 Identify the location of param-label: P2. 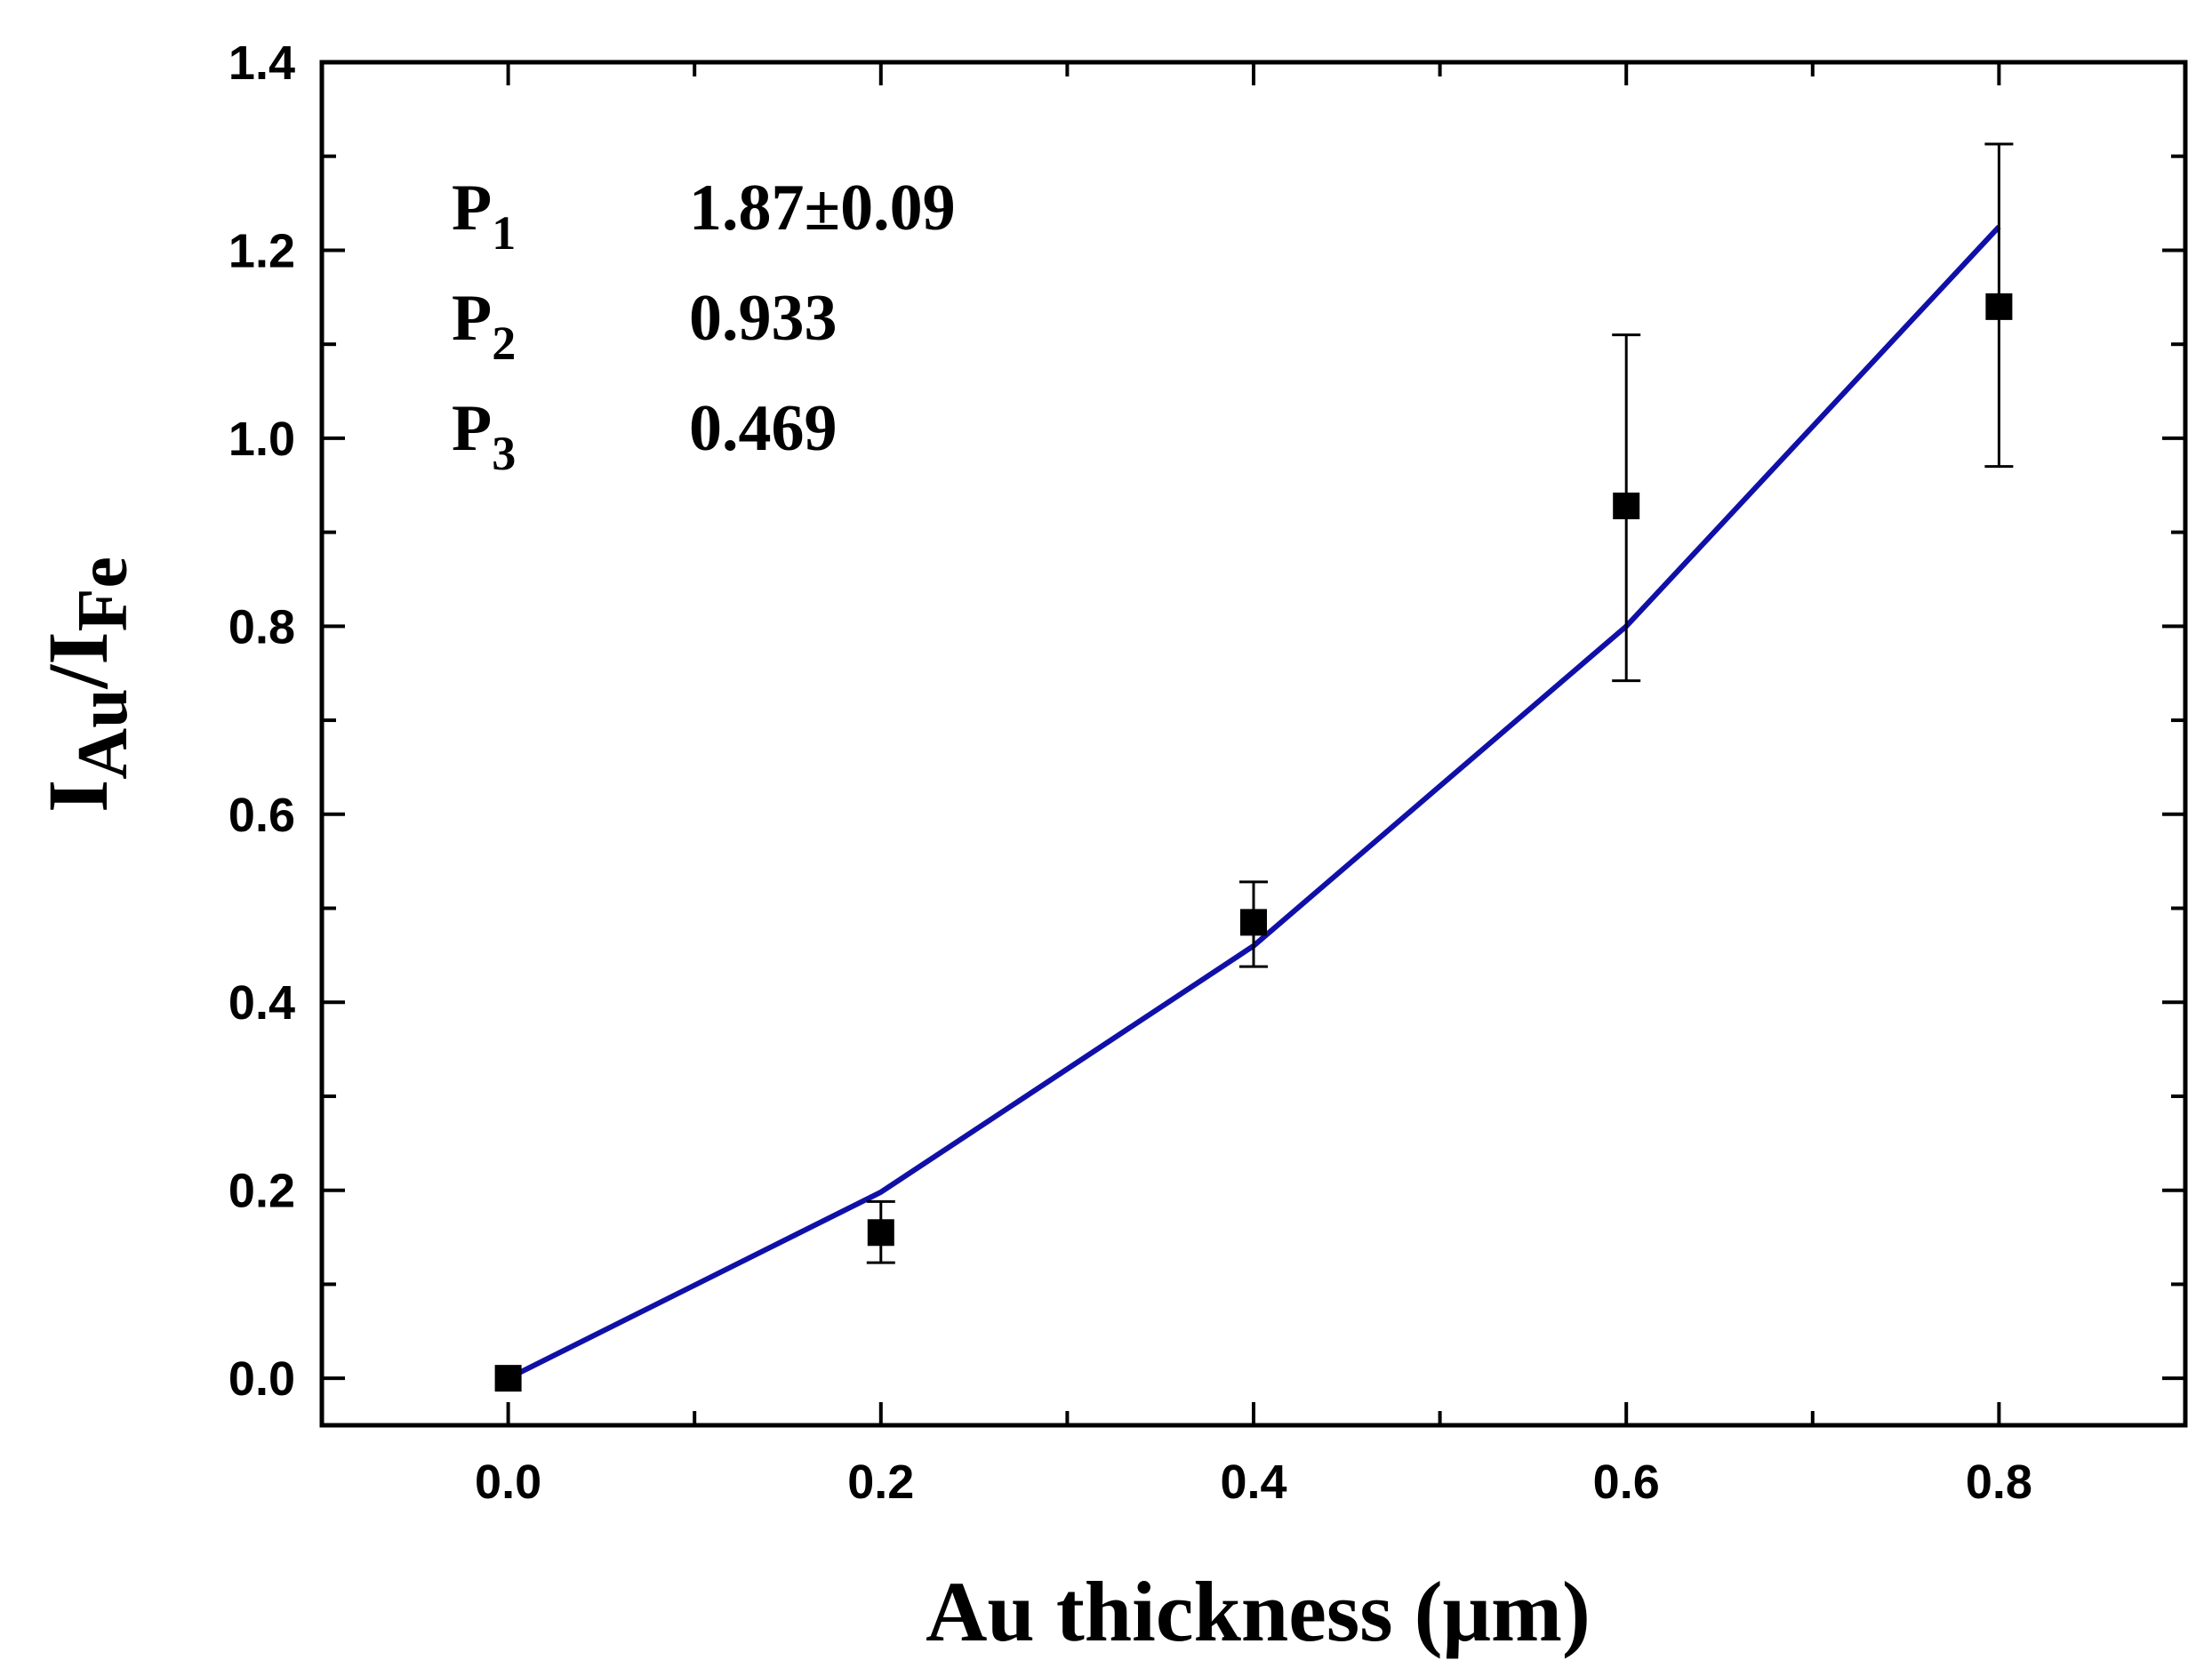
(484, 326).